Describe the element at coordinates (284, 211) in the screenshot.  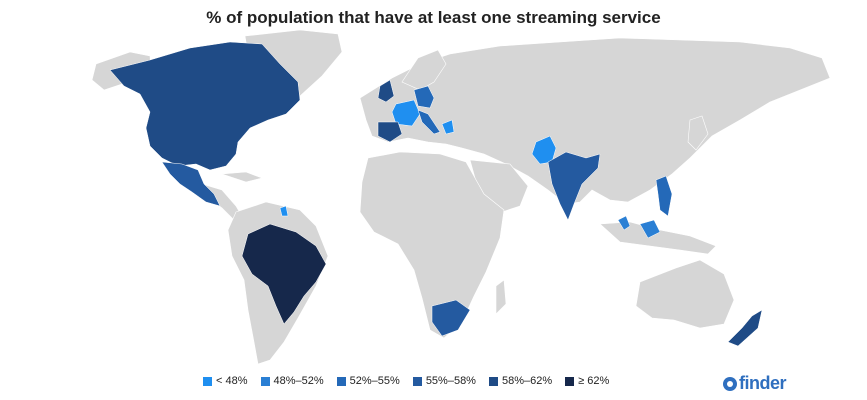
I see `french-guiana-region` at that location.